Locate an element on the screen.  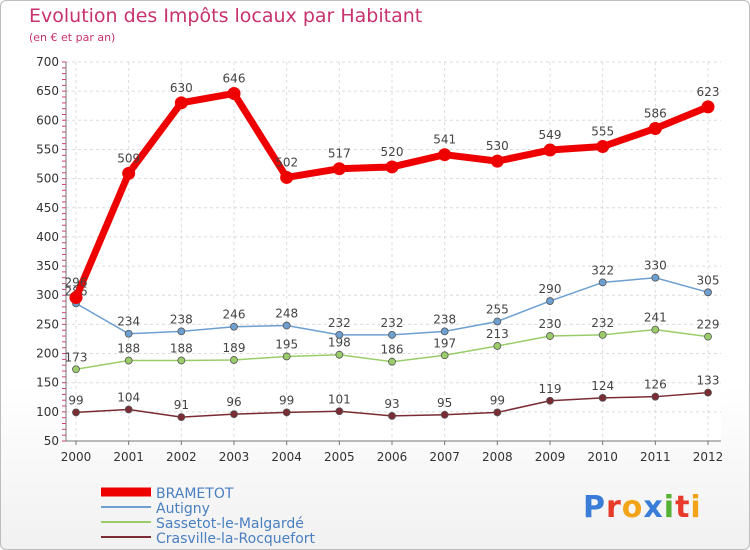
data-label: 104 is located at coordinates (128, 398).